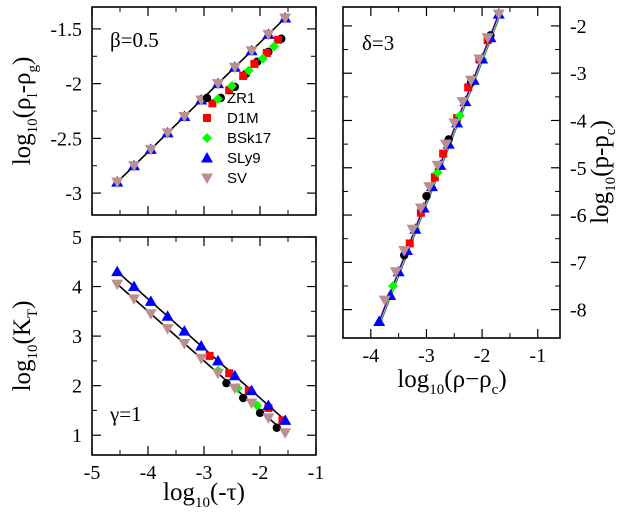 The width and height of the screenshot is (623, 519). I want to click on legend-label: D1M, so click(243, 118).